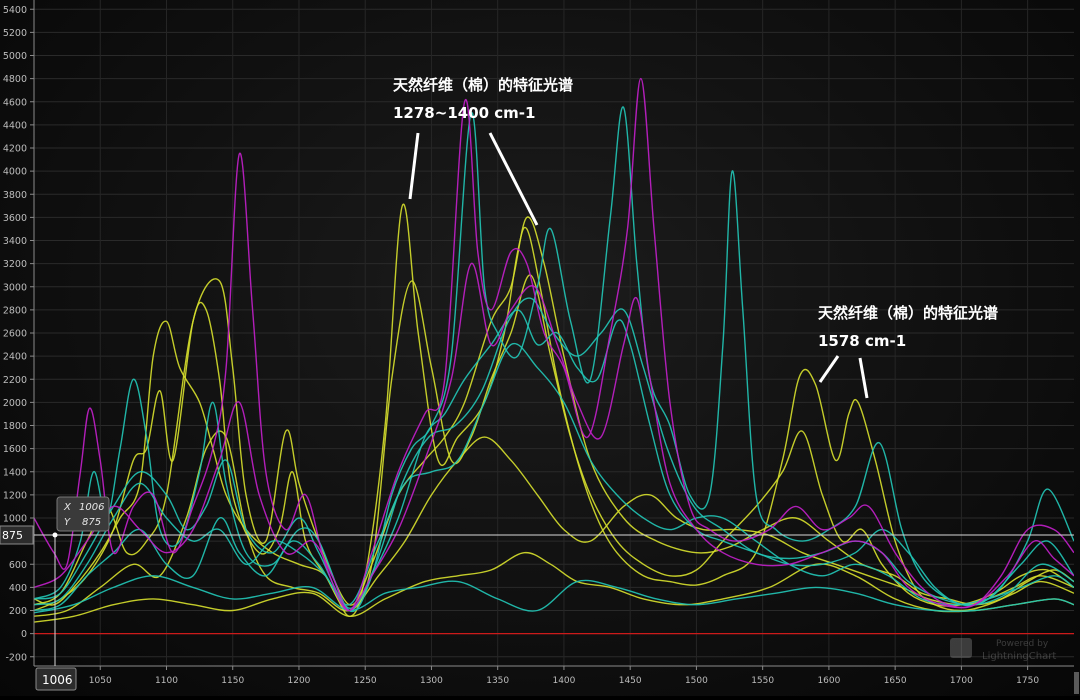  I want to click on x-tick-label: 1450, so click(630, 681).